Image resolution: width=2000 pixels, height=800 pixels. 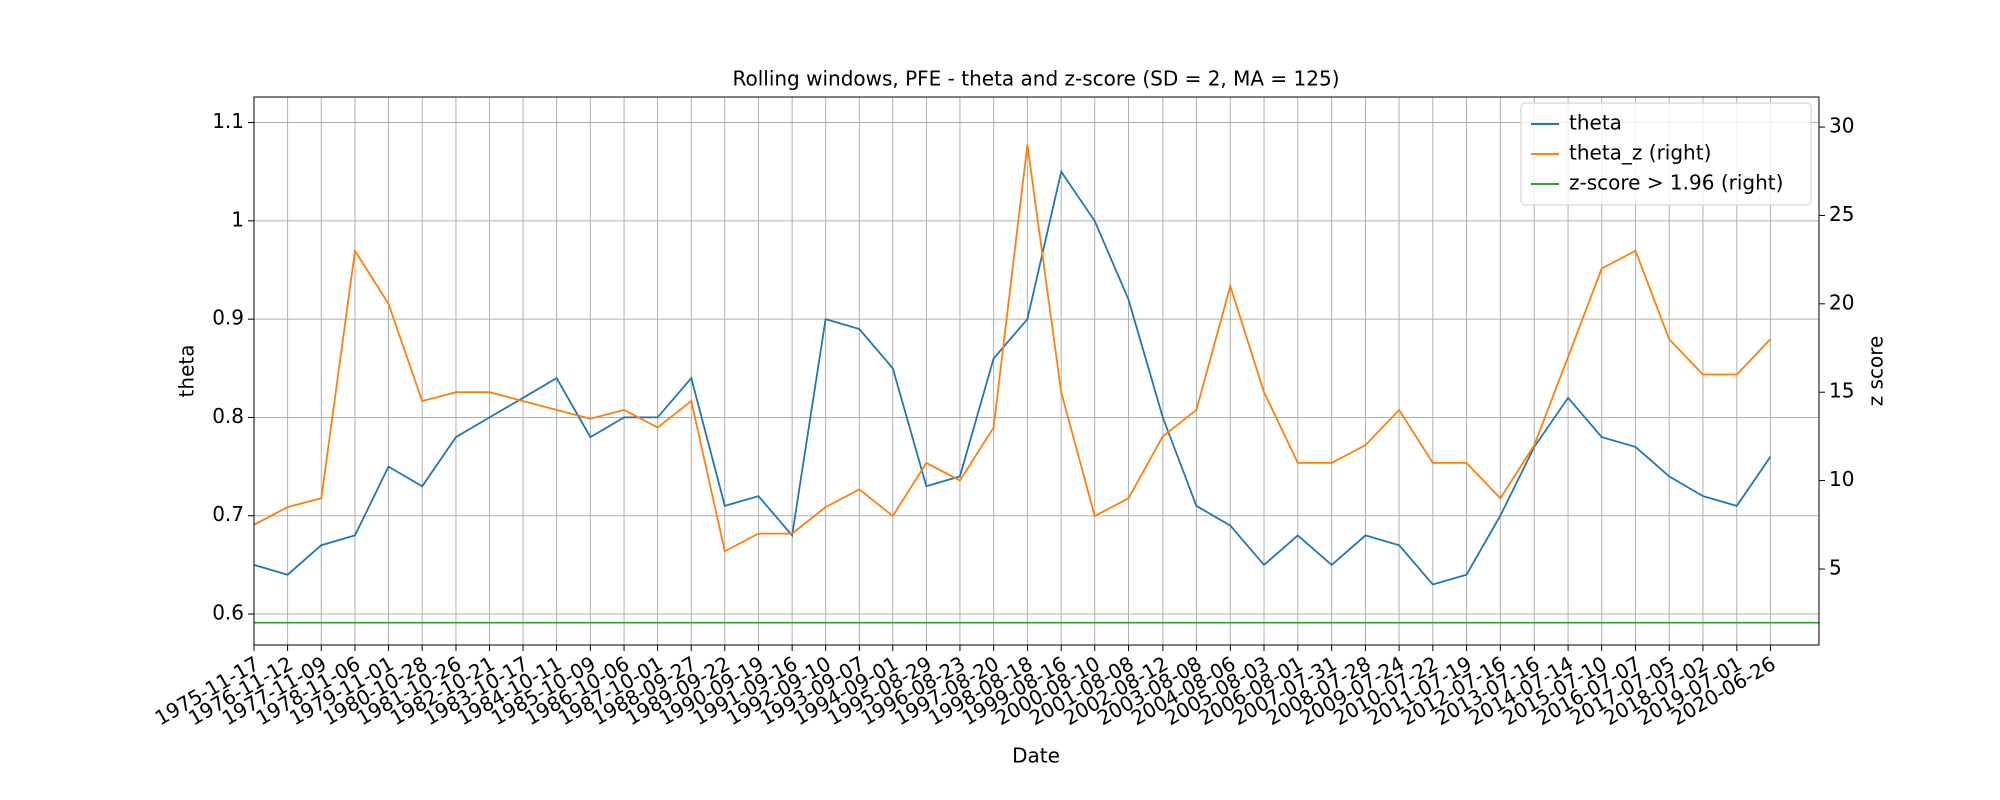 I want to click on x-axis-label: Date, so click(x=1036, y=756).